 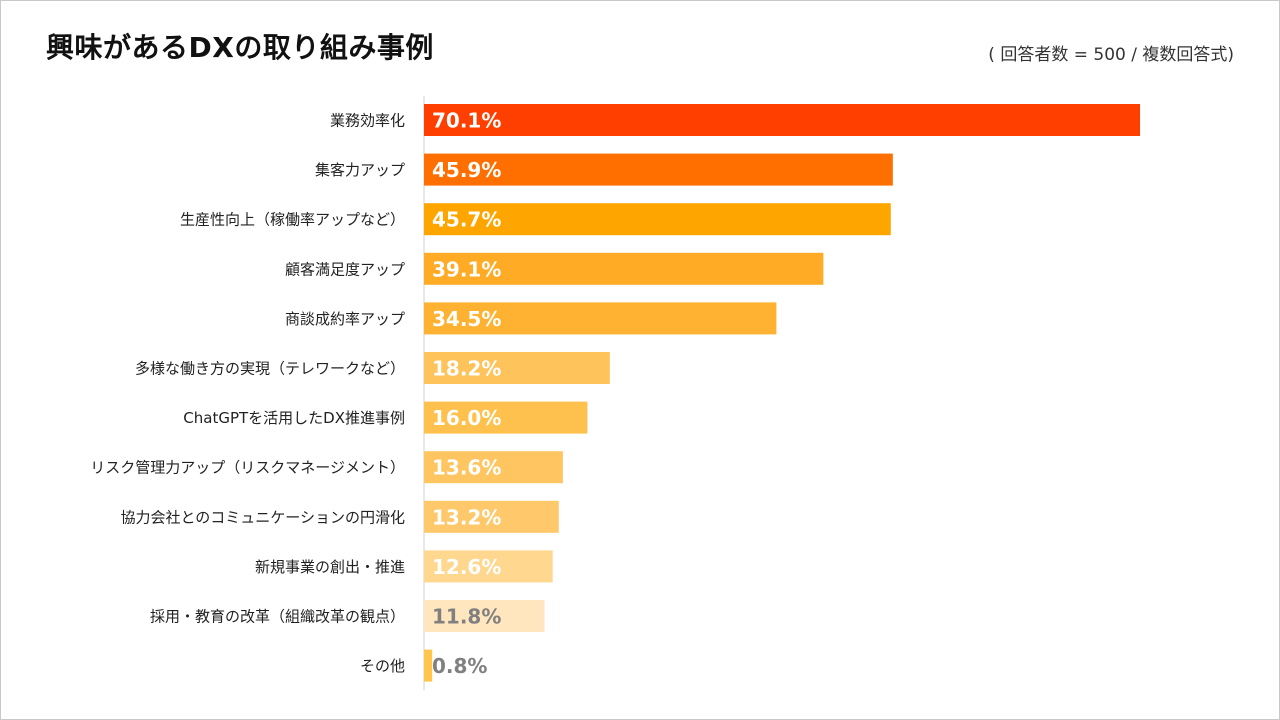 What do you see at coordinates (270, 369) in the screenshot?
I see `category-label: 多様な働き方の実現（テレワークなど）` at bounding box center [270, 369].